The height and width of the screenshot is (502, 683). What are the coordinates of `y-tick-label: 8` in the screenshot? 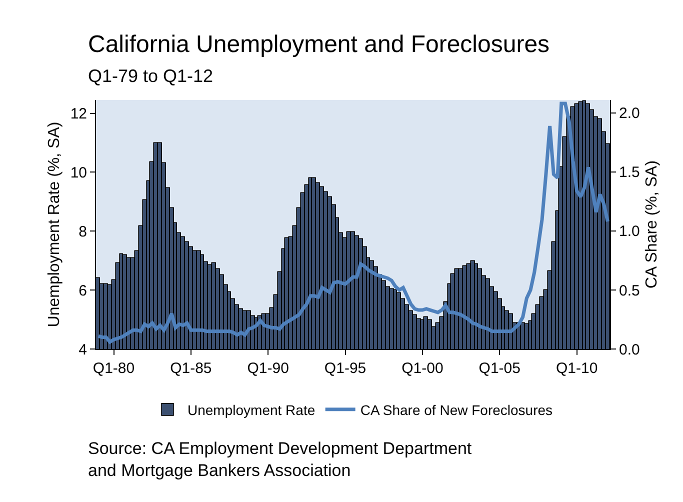 It's located at (82, 231).